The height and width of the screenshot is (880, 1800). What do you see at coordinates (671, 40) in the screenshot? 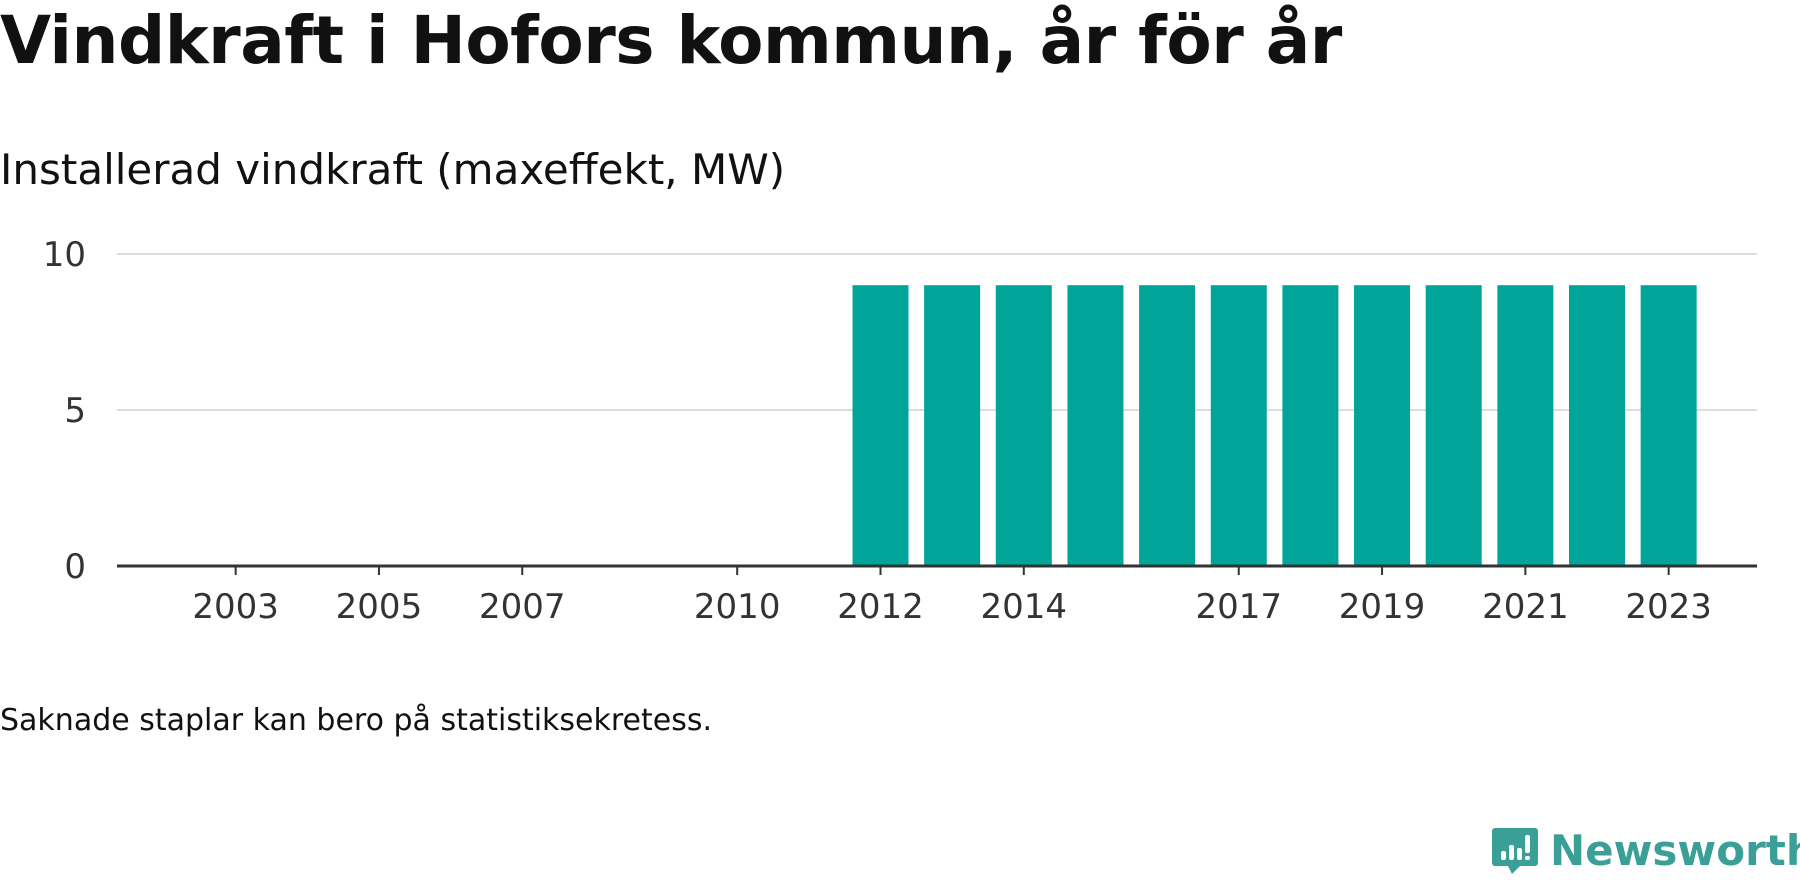
I see `chart-title: Vindkraft i Hofors kommun, år för år` at bounding box center [671, 40].